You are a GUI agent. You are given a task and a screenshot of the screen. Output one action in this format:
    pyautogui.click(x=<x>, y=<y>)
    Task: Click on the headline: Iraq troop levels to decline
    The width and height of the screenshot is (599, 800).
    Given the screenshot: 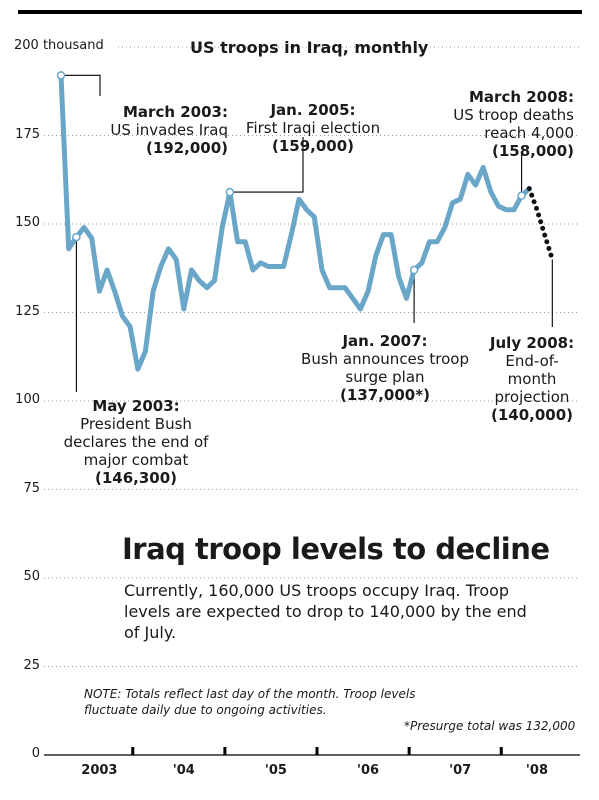 What is the action you would take?
    pyautogui.click(x=336, y=549)
    